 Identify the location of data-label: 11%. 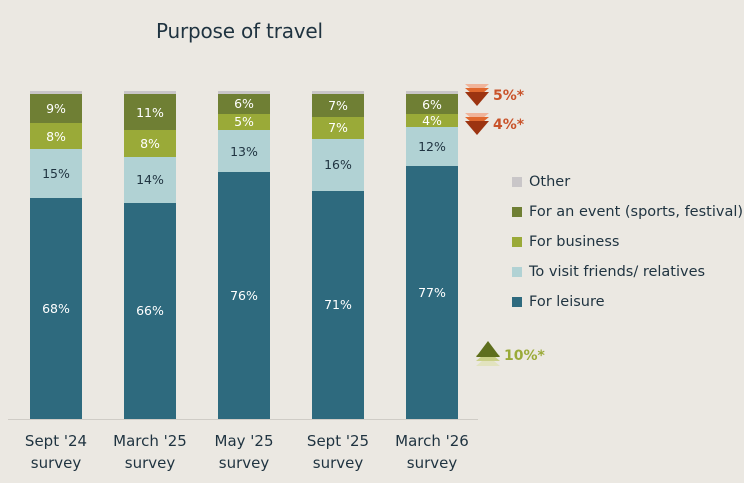
(150, 112).